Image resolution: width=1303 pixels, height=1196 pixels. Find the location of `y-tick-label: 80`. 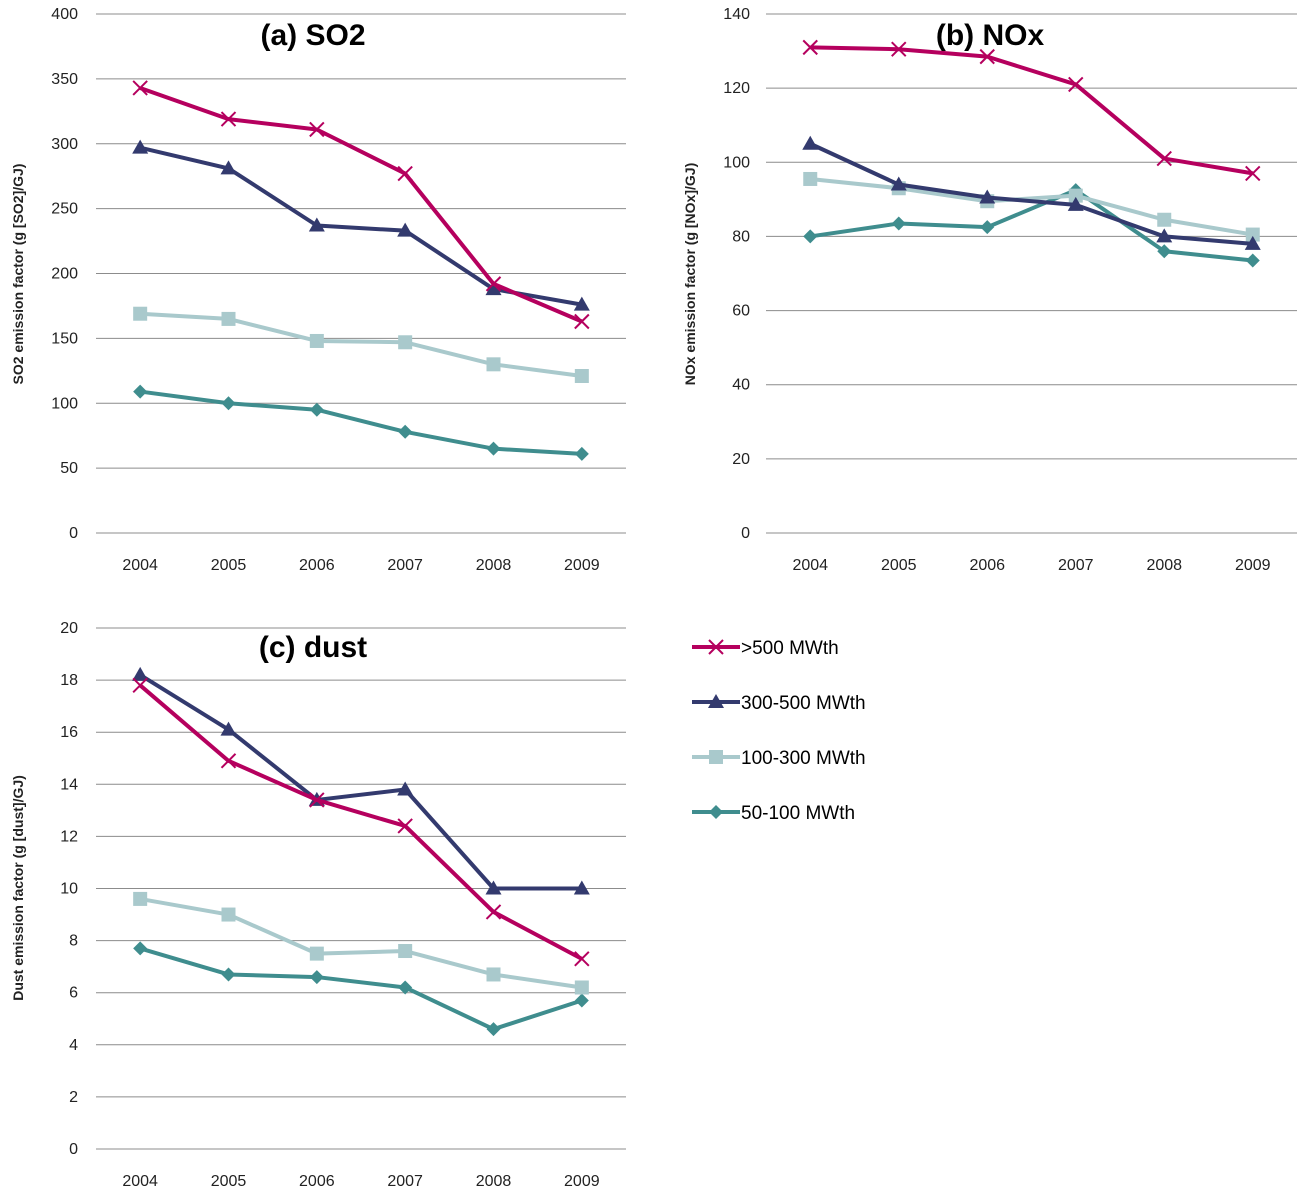

y-tick-label: 80 is located at coordinates (741, 236).